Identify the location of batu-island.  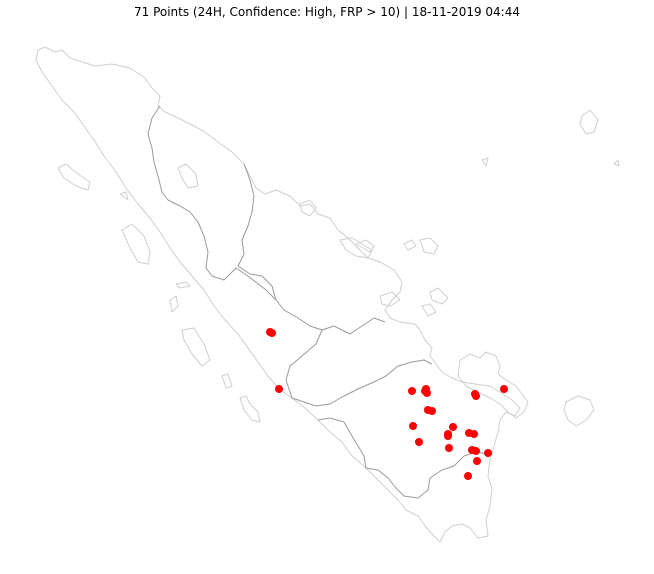
(183, 285).